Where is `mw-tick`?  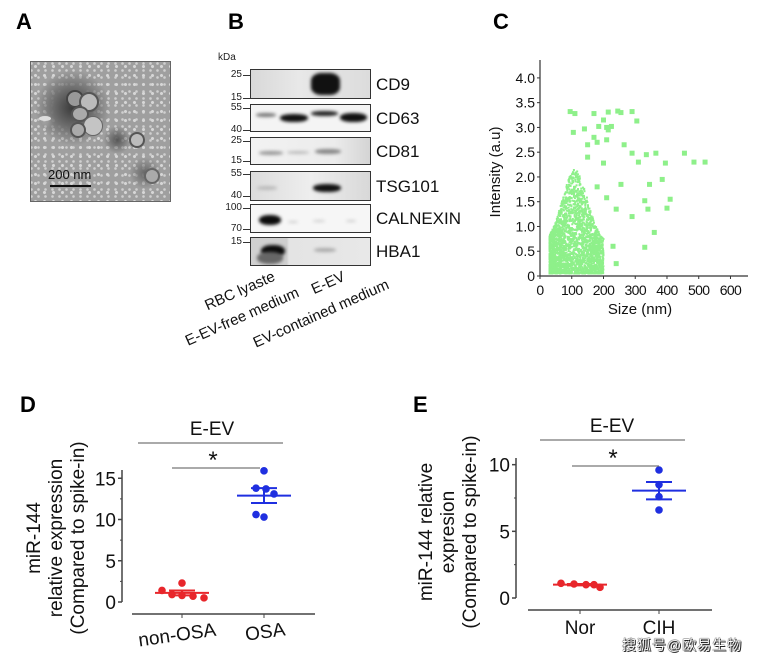
mw-tick is located at coordinates (246, 242).